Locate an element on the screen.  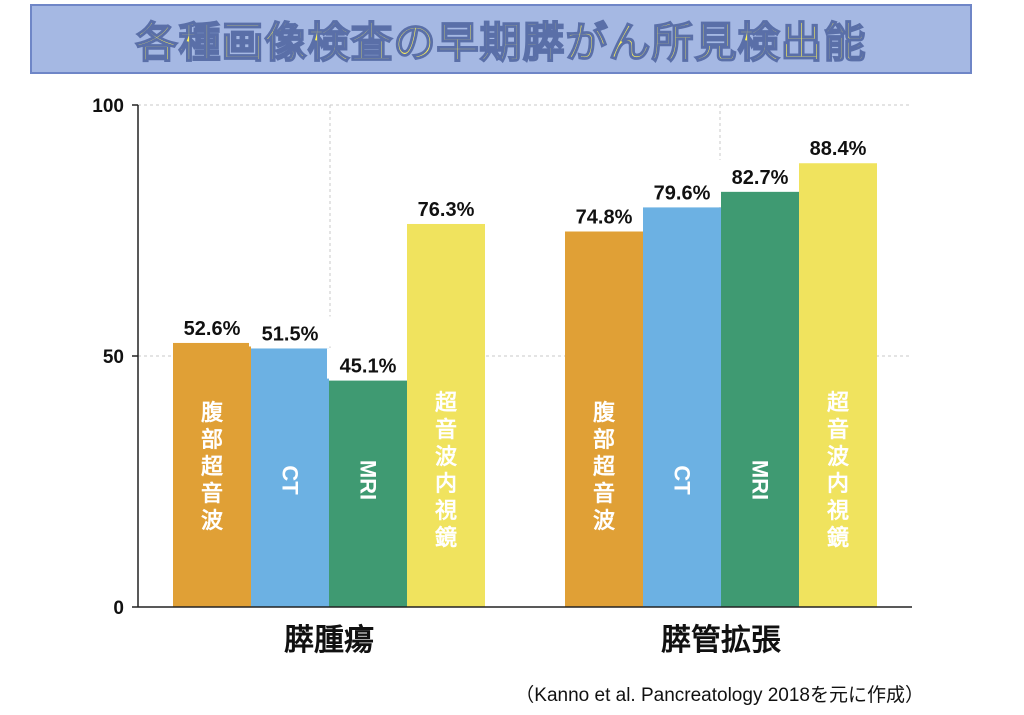
value-label: 45.1% is located at coordinates (368, 367).